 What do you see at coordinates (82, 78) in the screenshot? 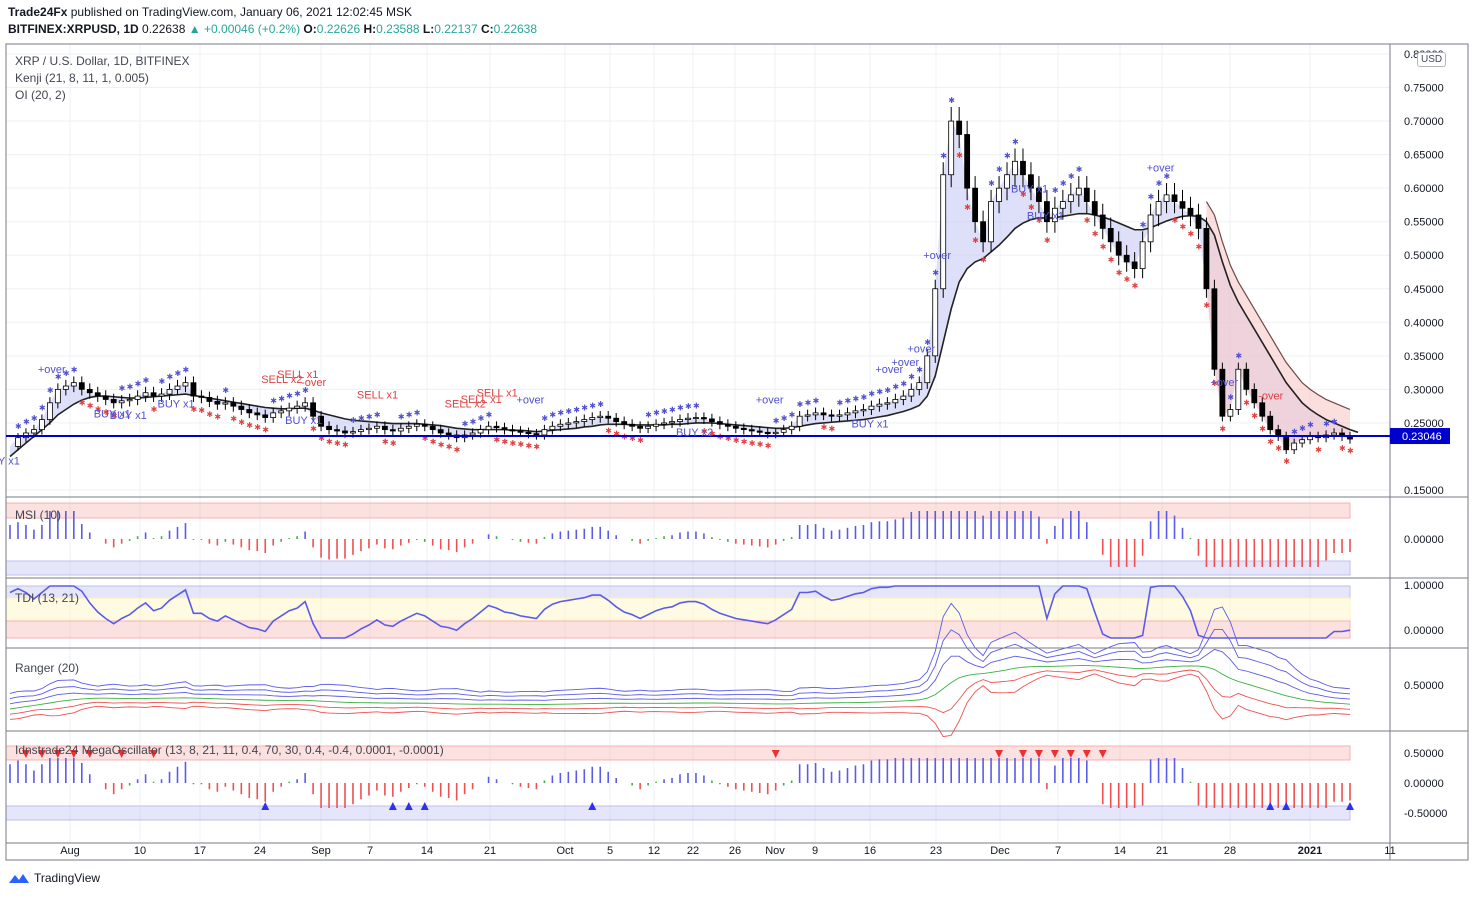
I see `legend-kenji: Kenji (21, 8, 11, 1, 0.005)` at bounding box center [82, 78].